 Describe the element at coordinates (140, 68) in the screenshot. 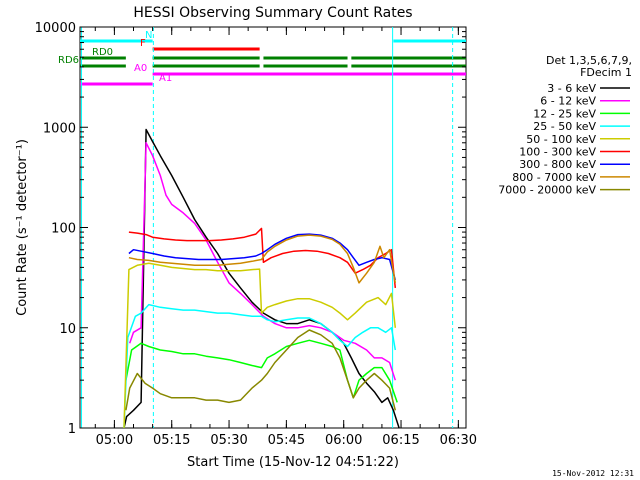

I see `flag-label-a0: A0` at that location.